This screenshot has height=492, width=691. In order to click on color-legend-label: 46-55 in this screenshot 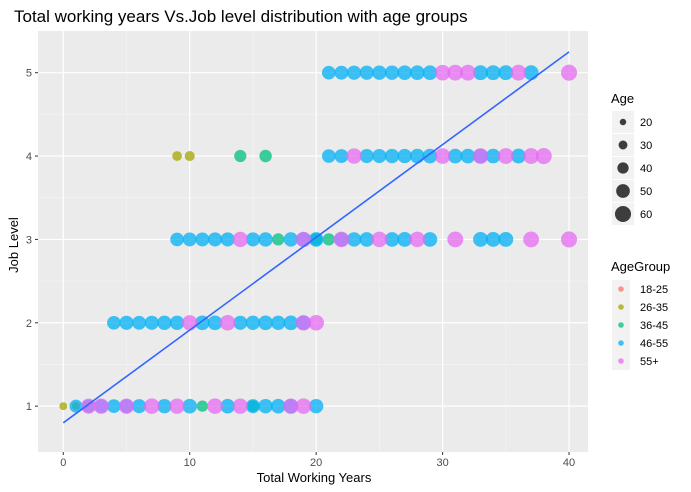, I will do `click(654, 344)`.